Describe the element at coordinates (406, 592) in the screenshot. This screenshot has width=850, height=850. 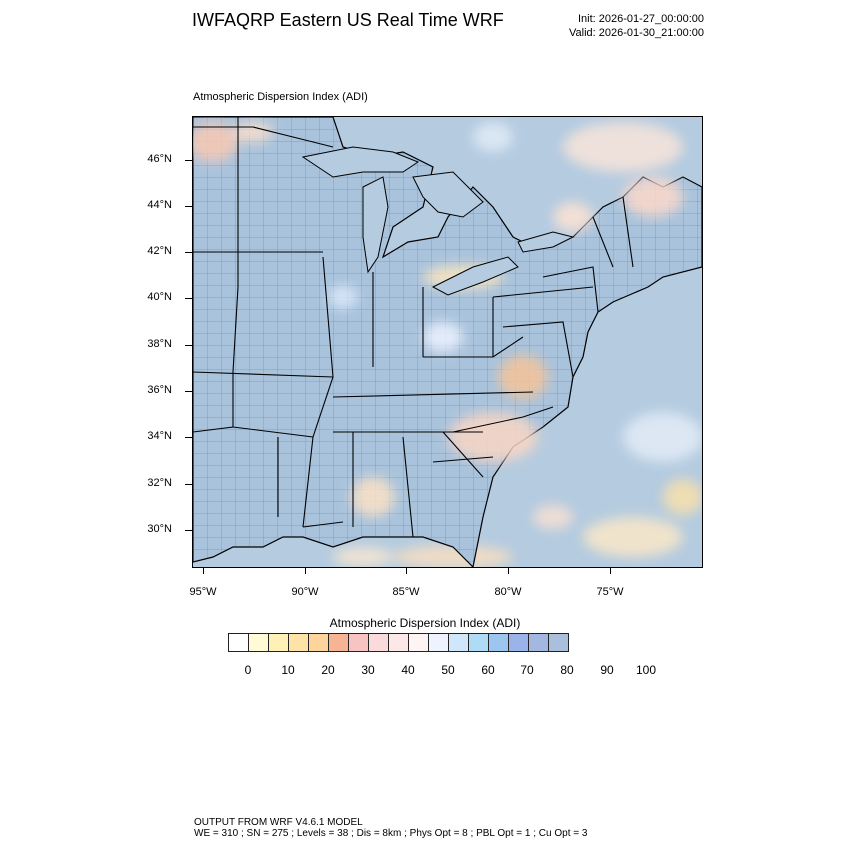
I see `lon-tick-label: 85°W` at that location.